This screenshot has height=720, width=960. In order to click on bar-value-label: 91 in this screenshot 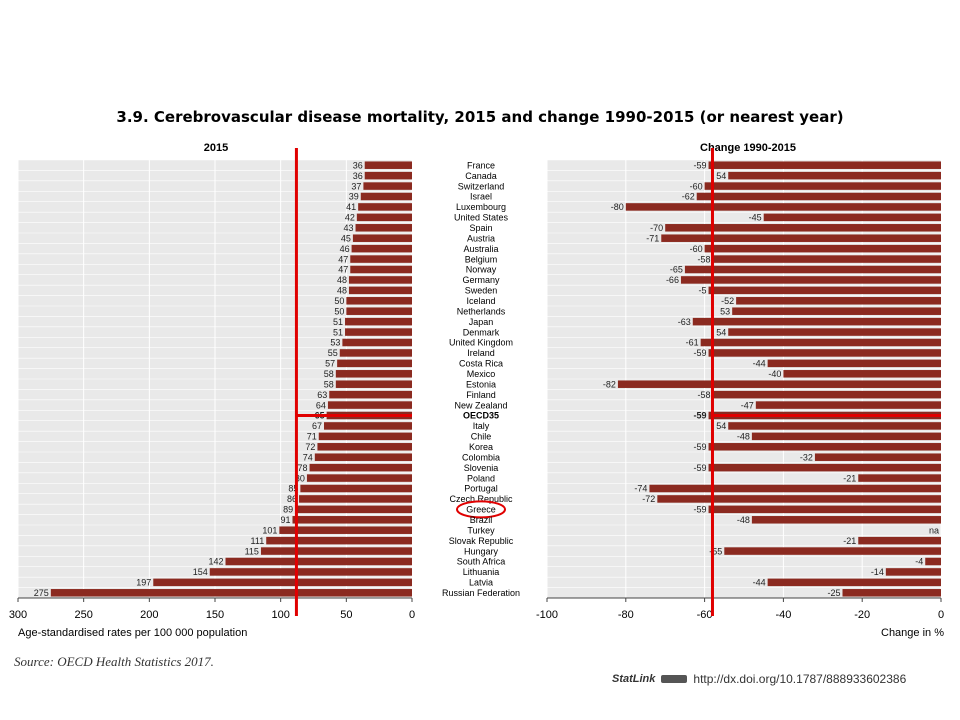, I will do `click(285, 520)`.